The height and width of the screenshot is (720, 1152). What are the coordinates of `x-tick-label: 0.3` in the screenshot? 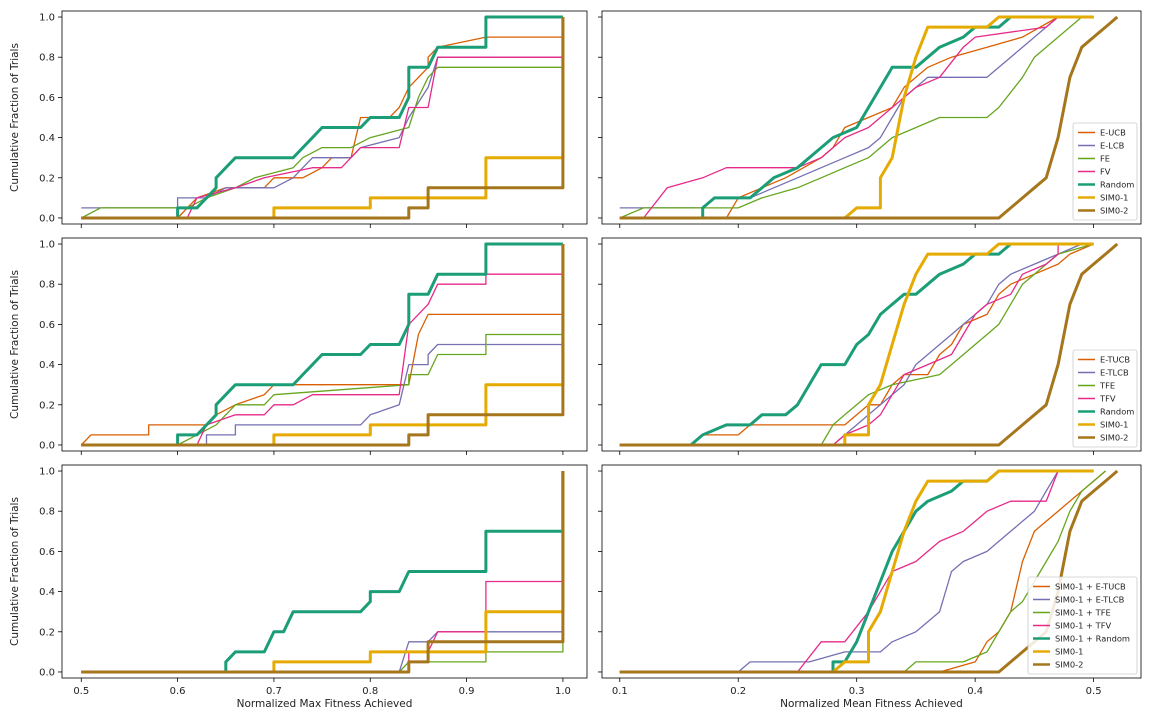 It's located at (857, 691).